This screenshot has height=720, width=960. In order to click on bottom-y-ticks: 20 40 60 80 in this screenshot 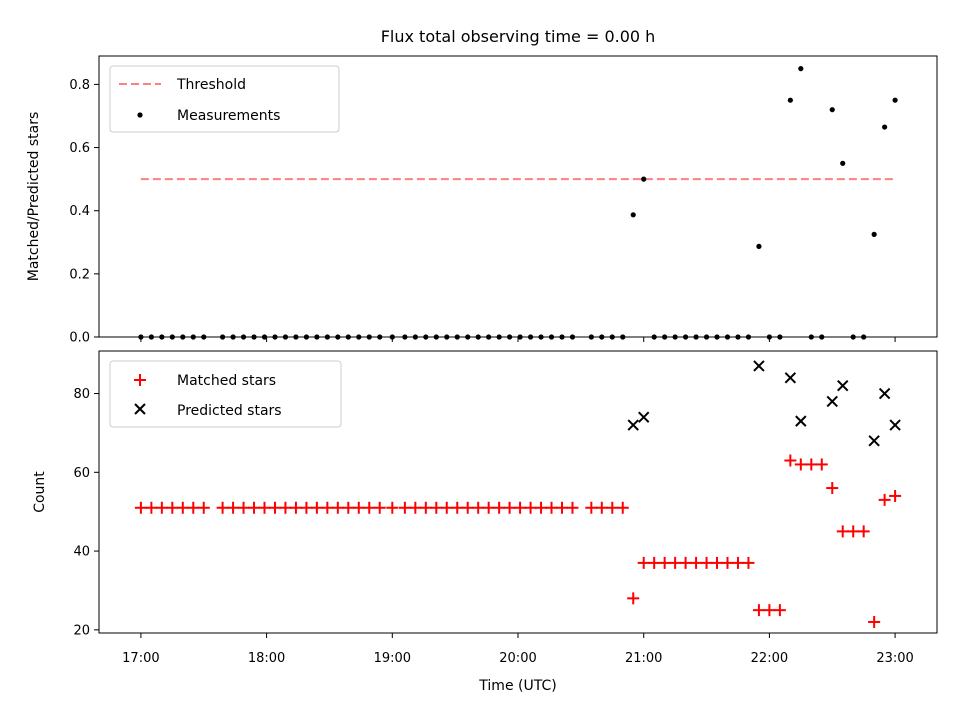, I will do `click(86, 512)`.